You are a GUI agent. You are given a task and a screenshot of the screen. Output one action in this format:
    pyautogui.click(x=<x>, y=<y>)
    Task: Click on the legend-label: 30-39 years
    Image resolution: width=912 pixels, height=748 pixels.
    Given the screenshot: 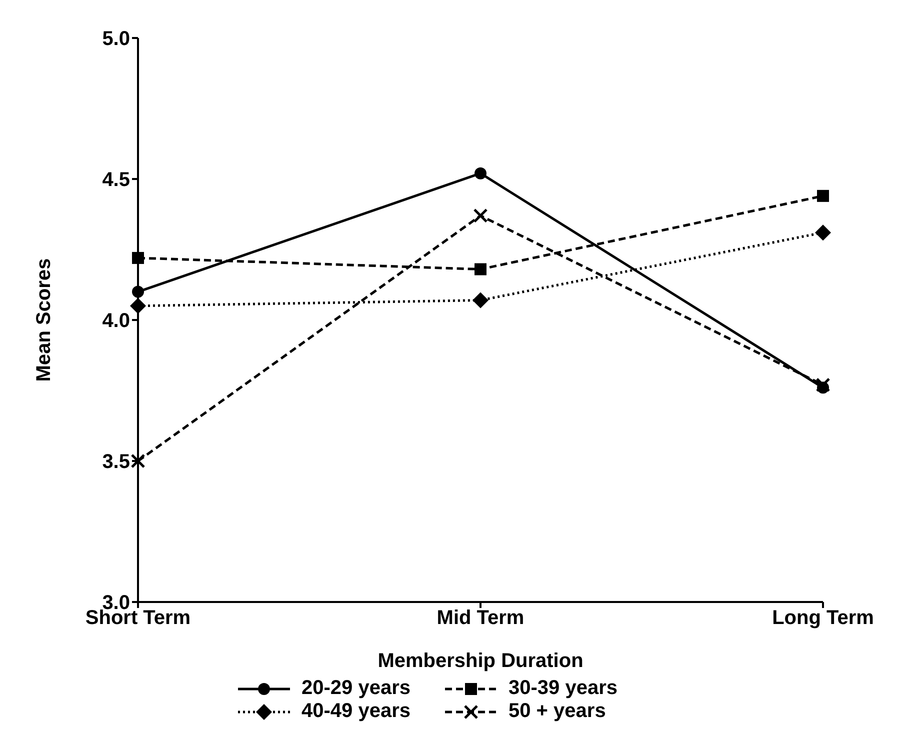 What is the action you would take?
    pyautogui.click(x=563, y=688)
    